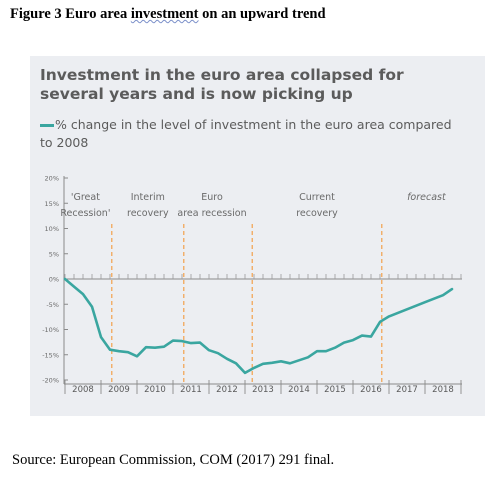 The image size is (495, 480). What do you see at coordinates (155, 390) in the screenshot?
I see `x-tick-label: 2010` at bounding box center [155, 390].